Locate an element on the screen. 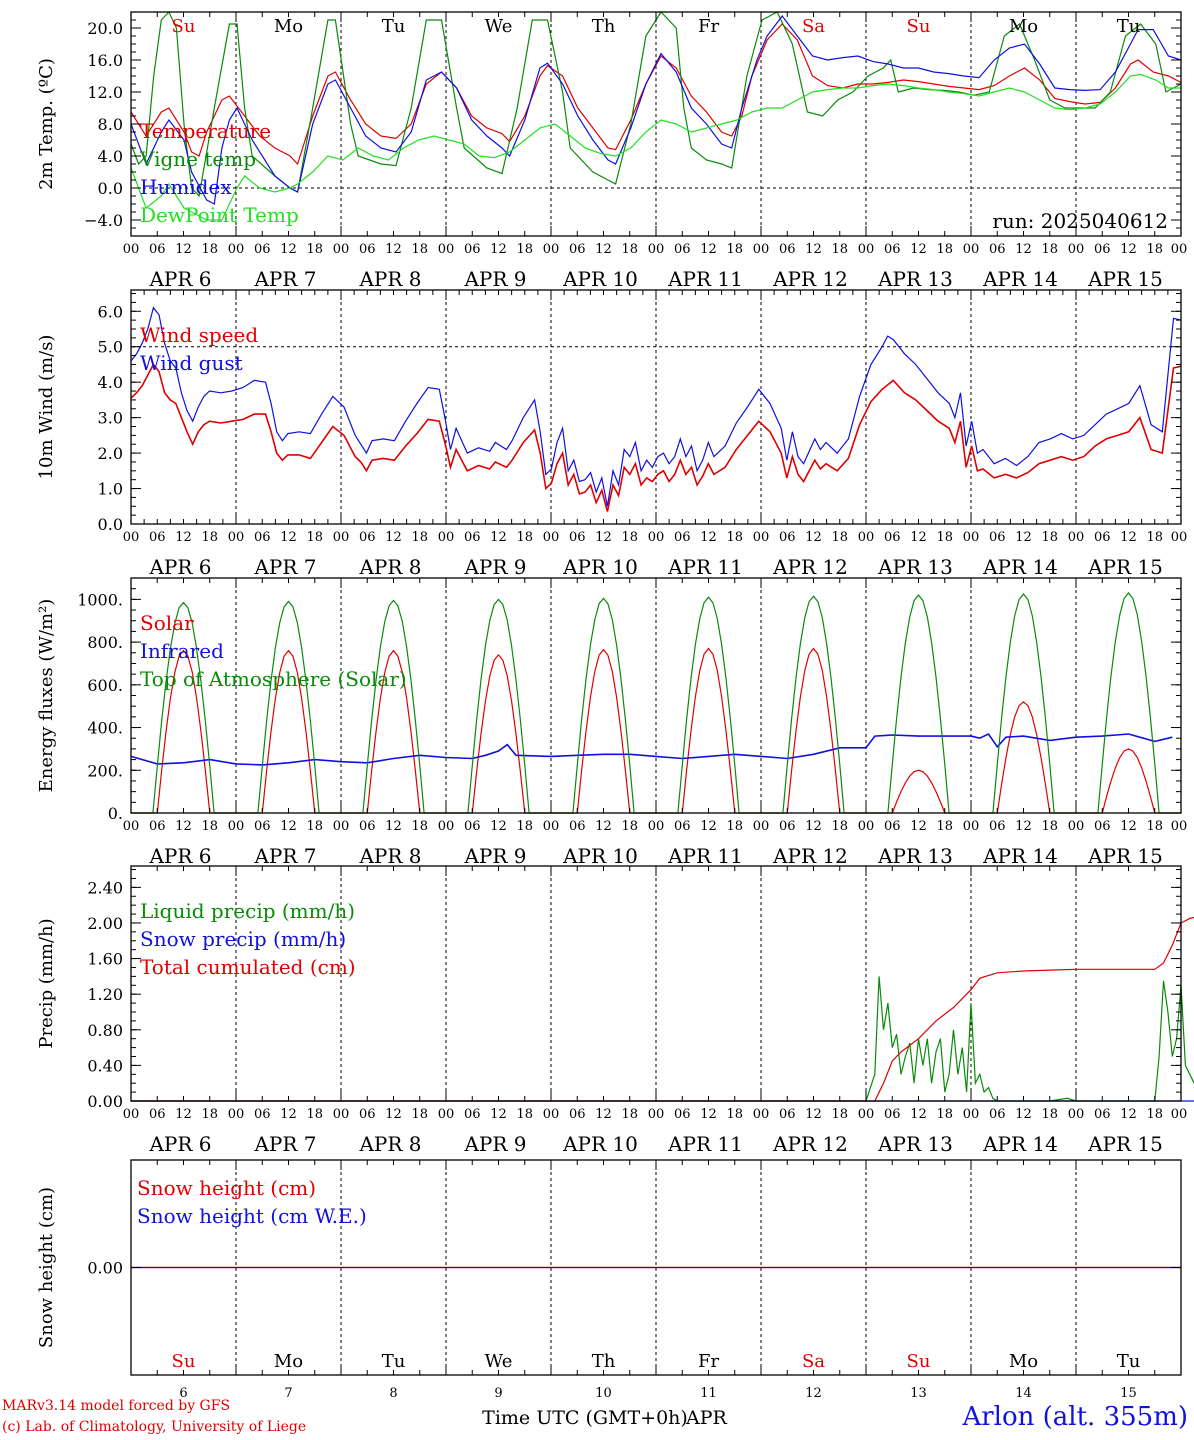 The image size is (1194, 1440). legend-entry: Top of Atmosphere (Solar) is located at coordinates (273, 679).